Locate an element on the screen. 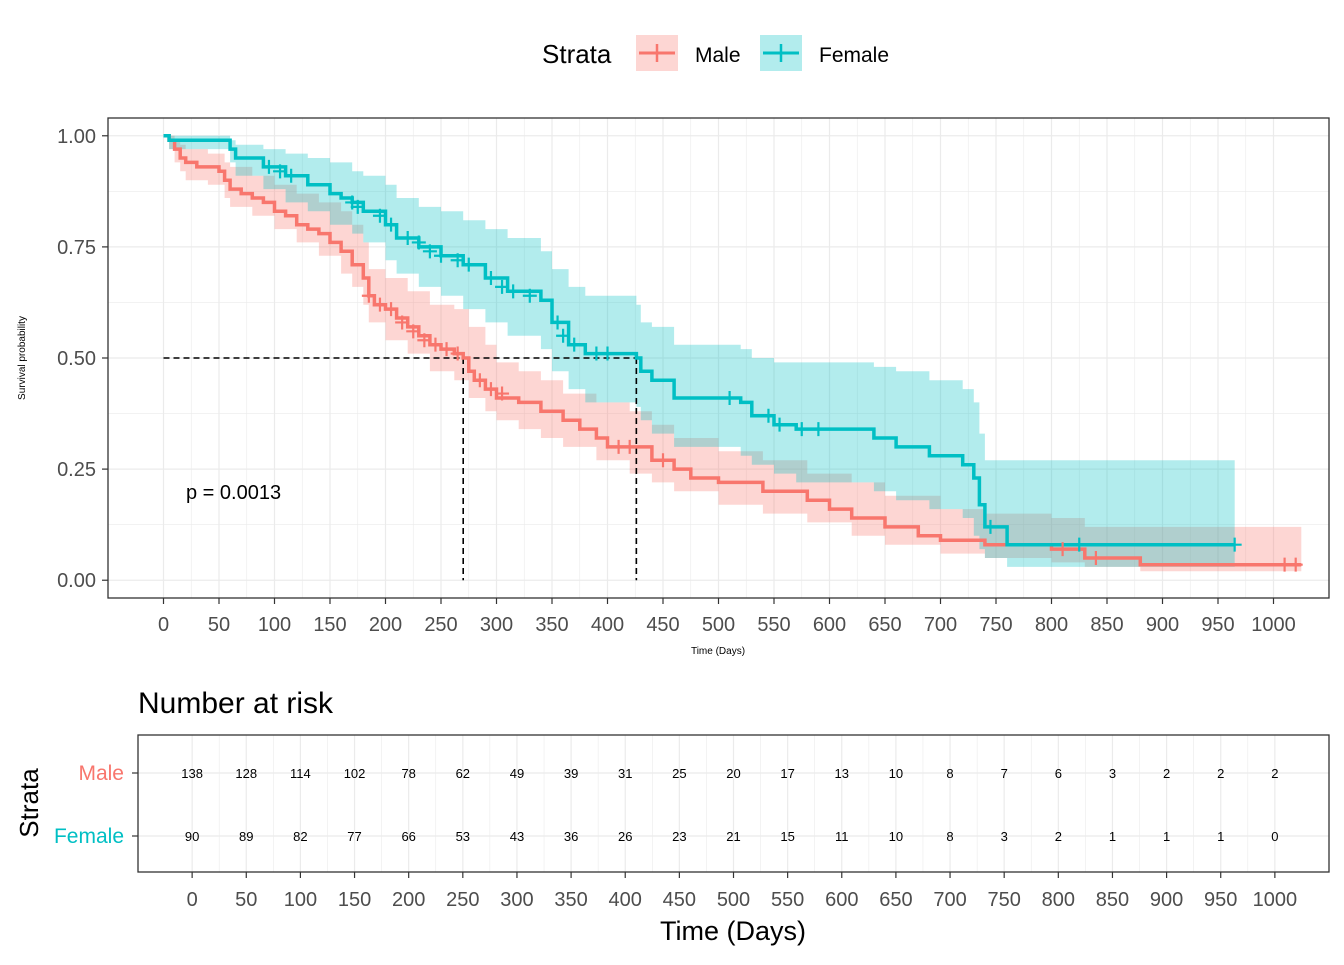 Image resolution: width=1344 pixels, height=965 pixels. x-tick-label: 1000 is located at coordinates (1273, 625).